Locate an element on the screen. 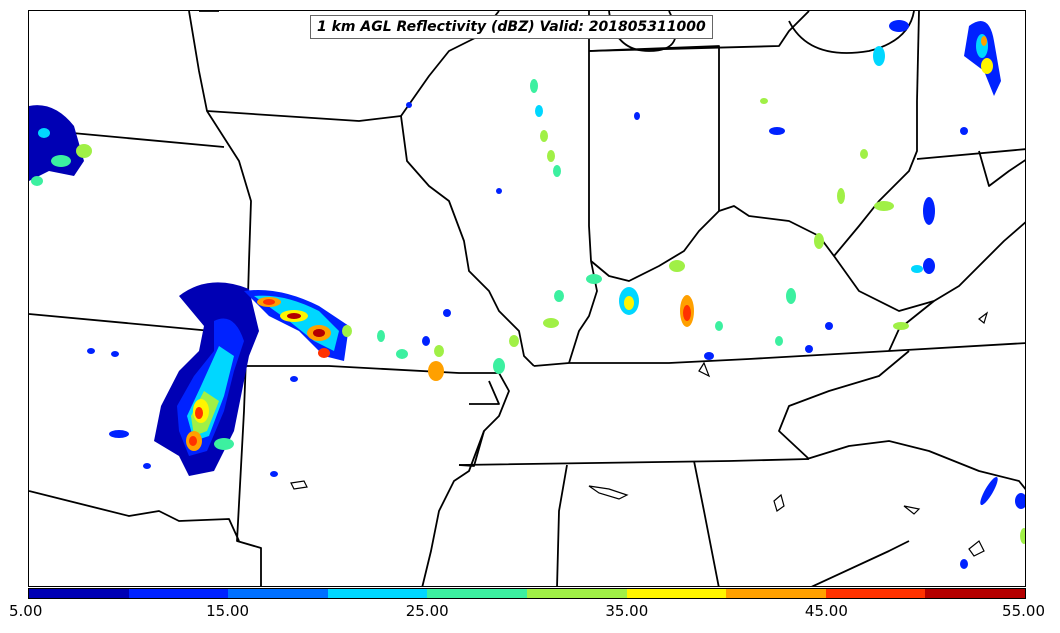 Image resolution: width=1060 pixels, height=633 pixels. colorbar-tick-label: 25.00 is located at coordinates (427, 611).